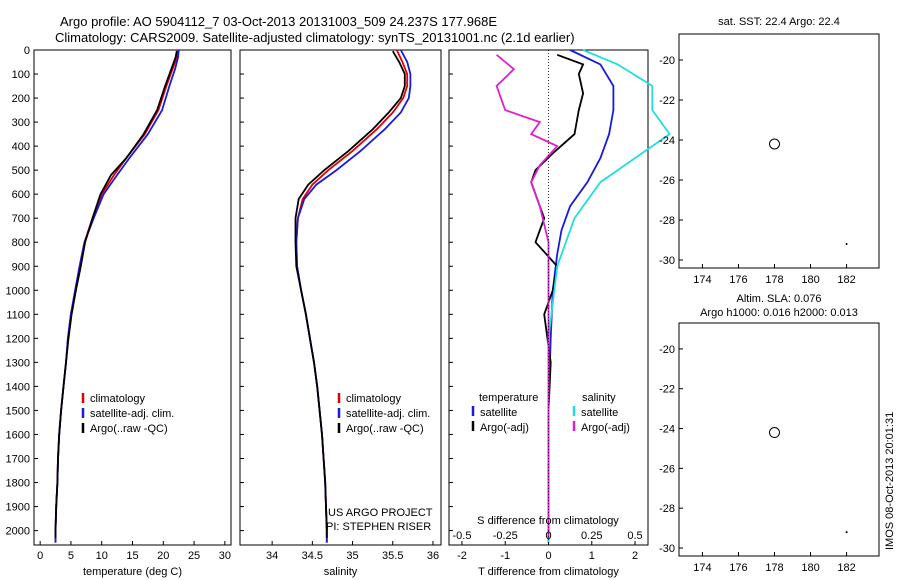  I want to click on salinity-x-axis-label: salinity, so click(341, 572).